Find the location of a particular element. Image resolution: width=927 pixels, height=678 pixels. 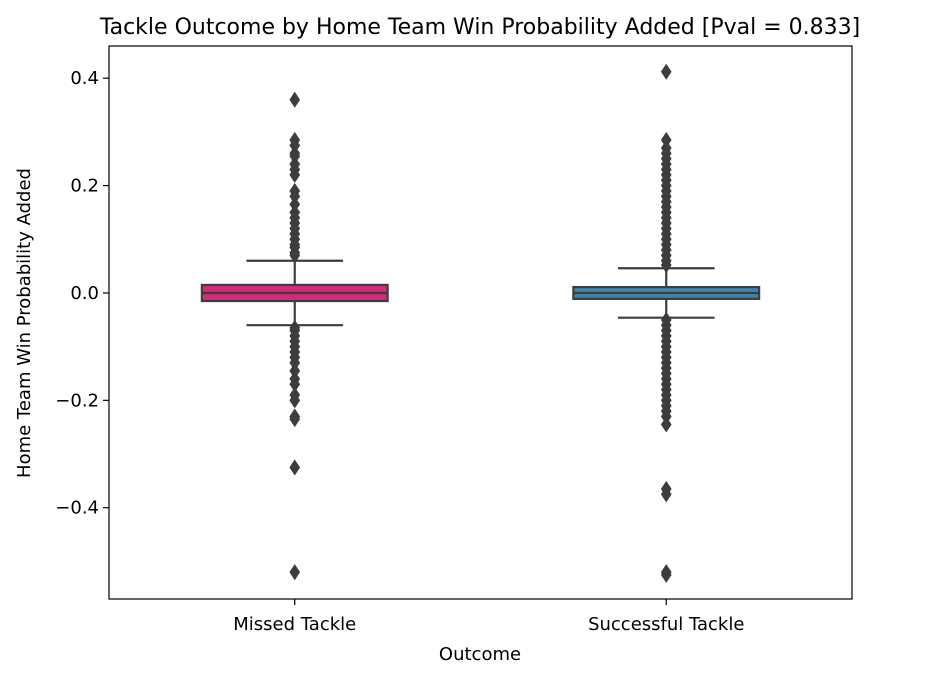

x-tick-label: Successful Tackle is located at coordinates (666, 624).